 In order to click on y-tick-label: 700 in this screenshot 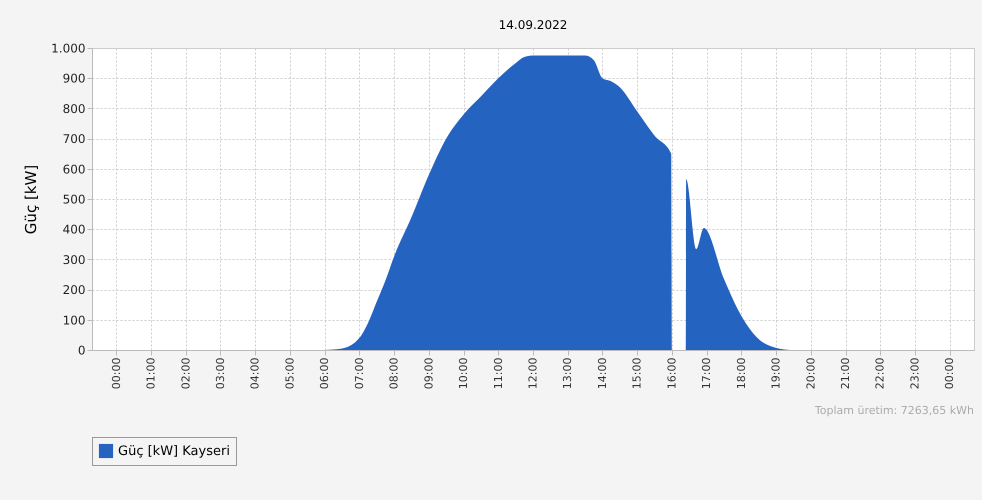, I will do `click(74, 139)`.